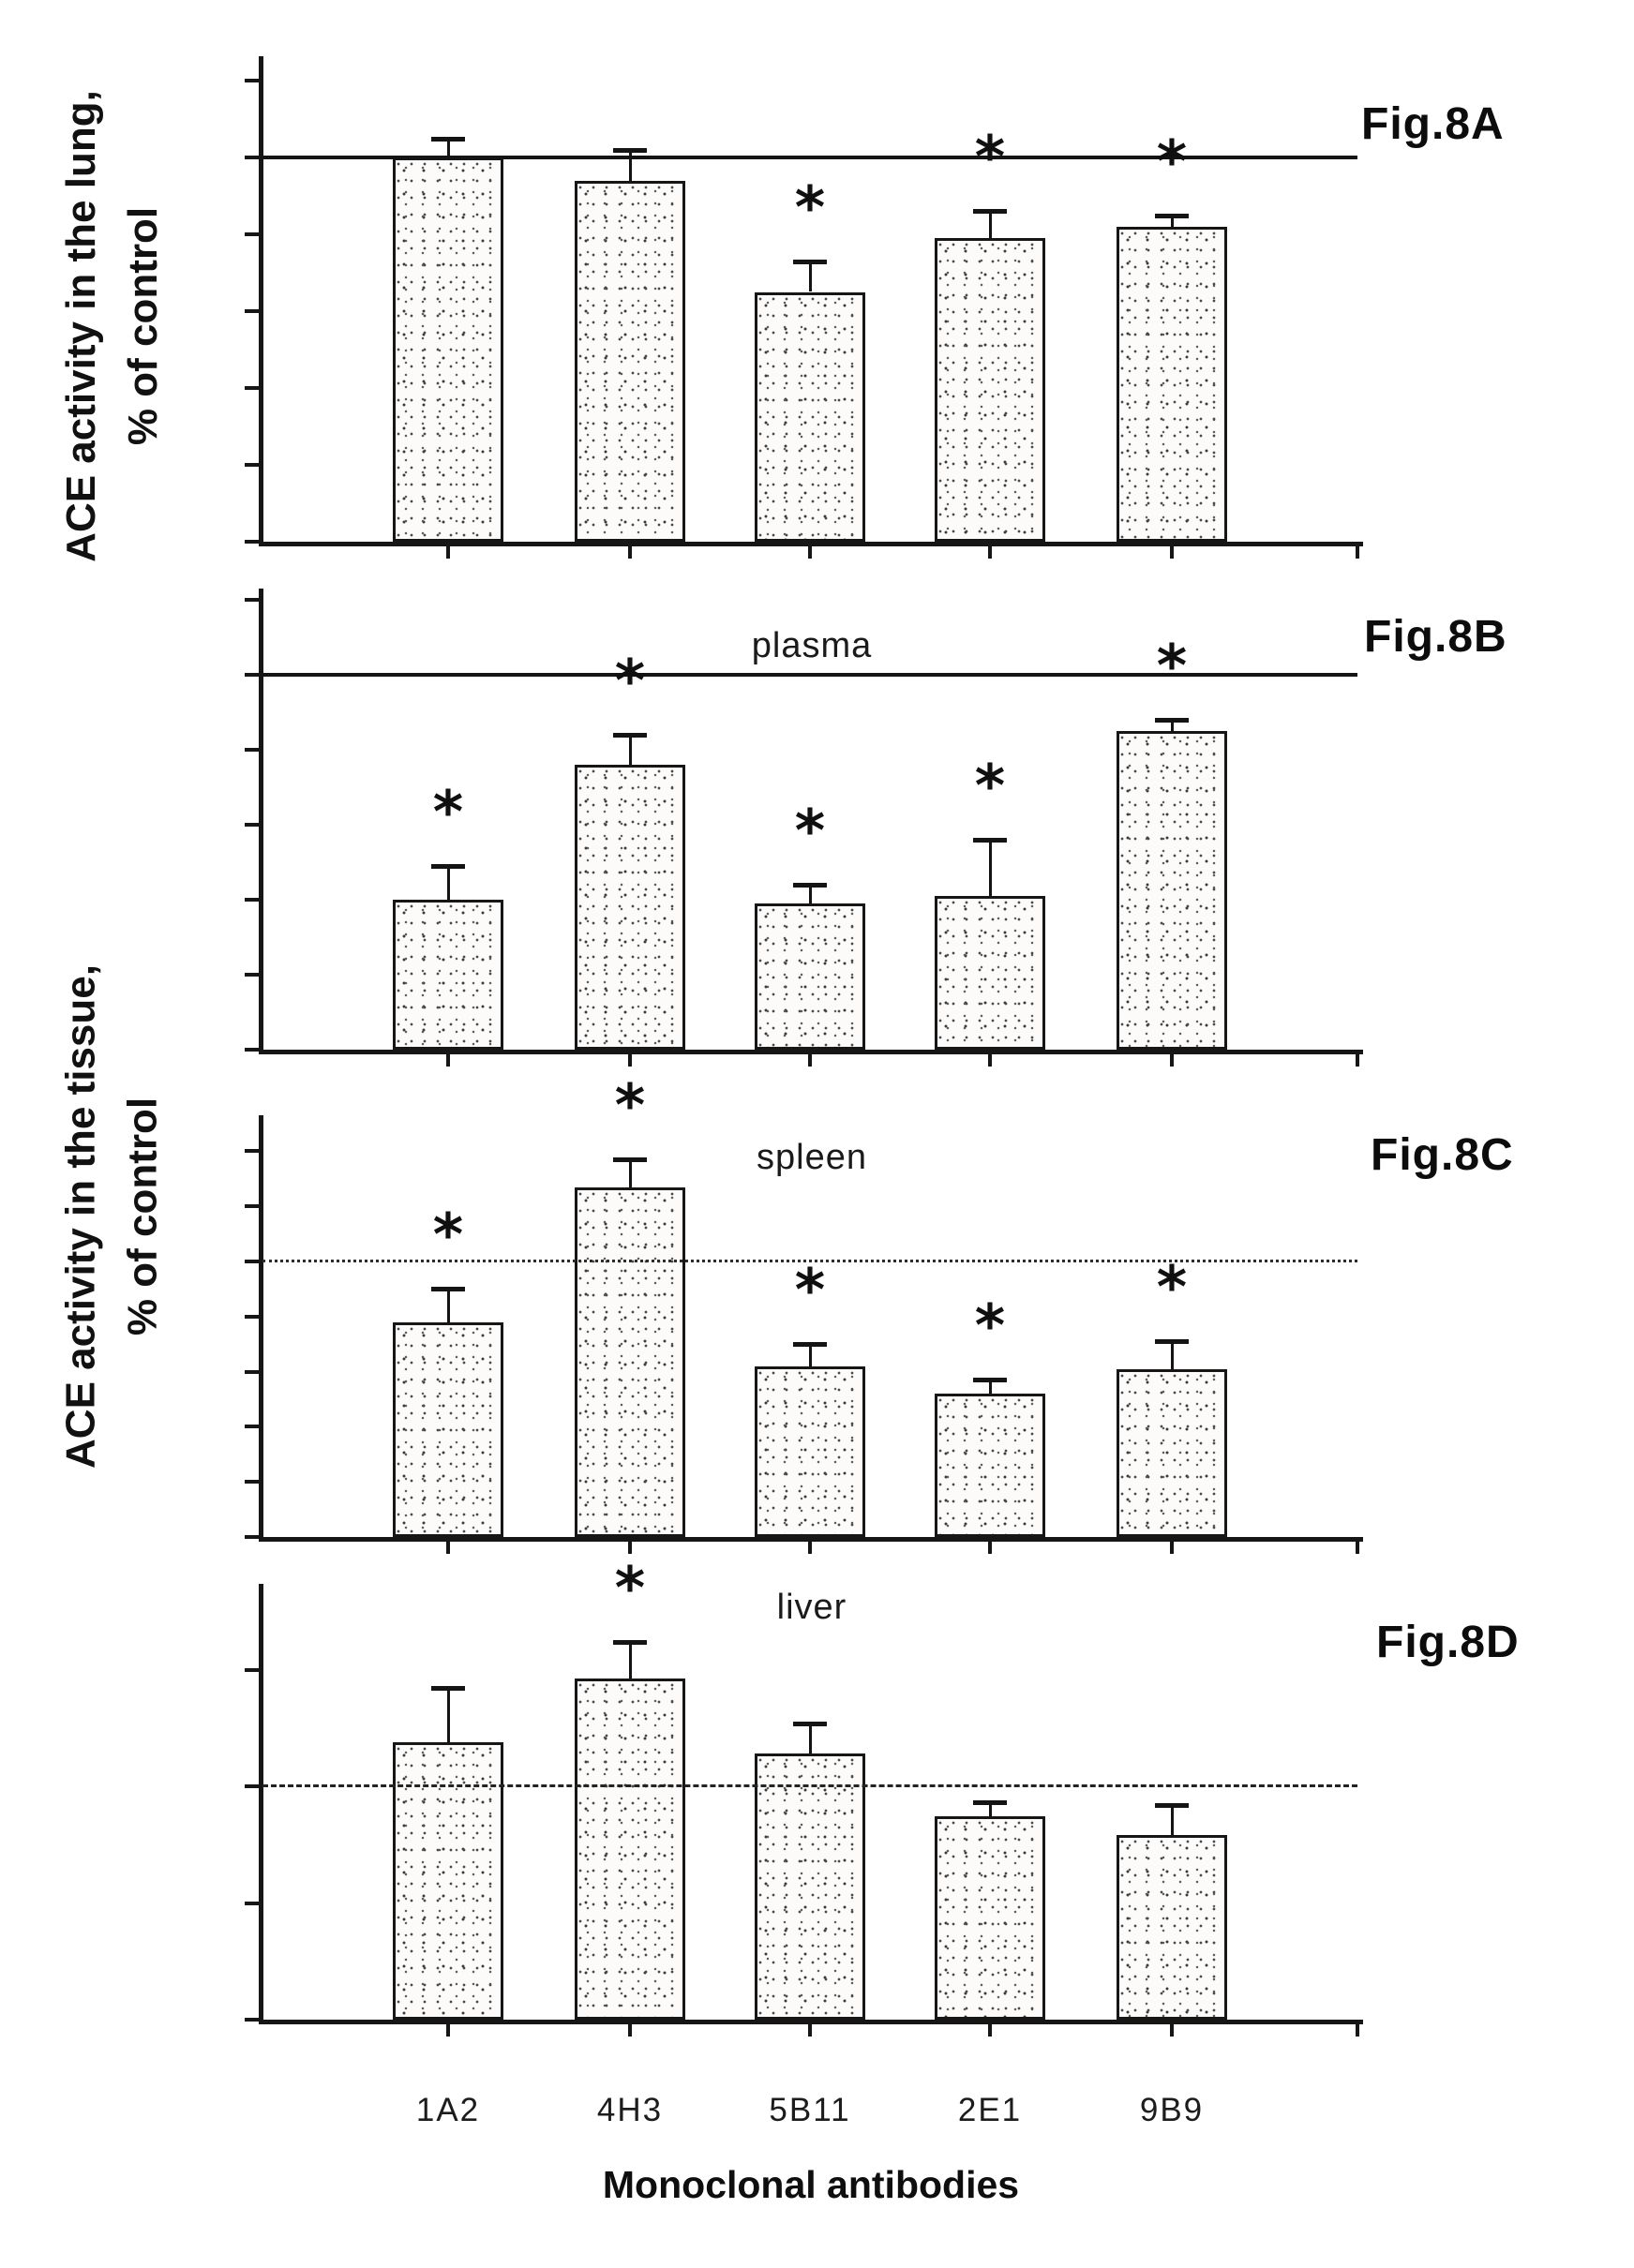 The image size is (1634, 2268). I want to click on bar-lung-4H3, so click(630, 361).